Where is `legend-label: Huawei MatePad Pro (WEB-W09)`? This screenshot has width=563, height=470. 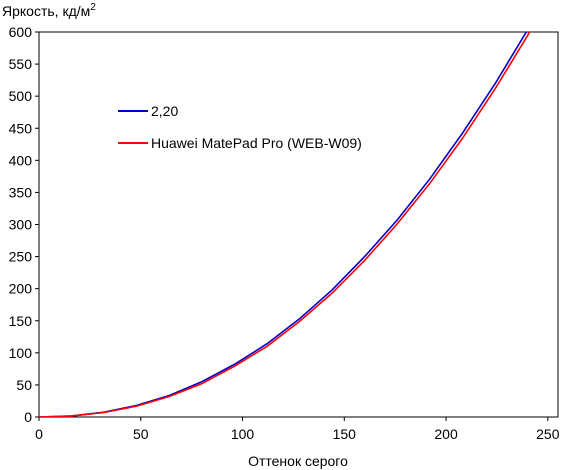 legend-label: Huawei MatePad Pro (WEB-W09) is located at coordinates (256, 143).